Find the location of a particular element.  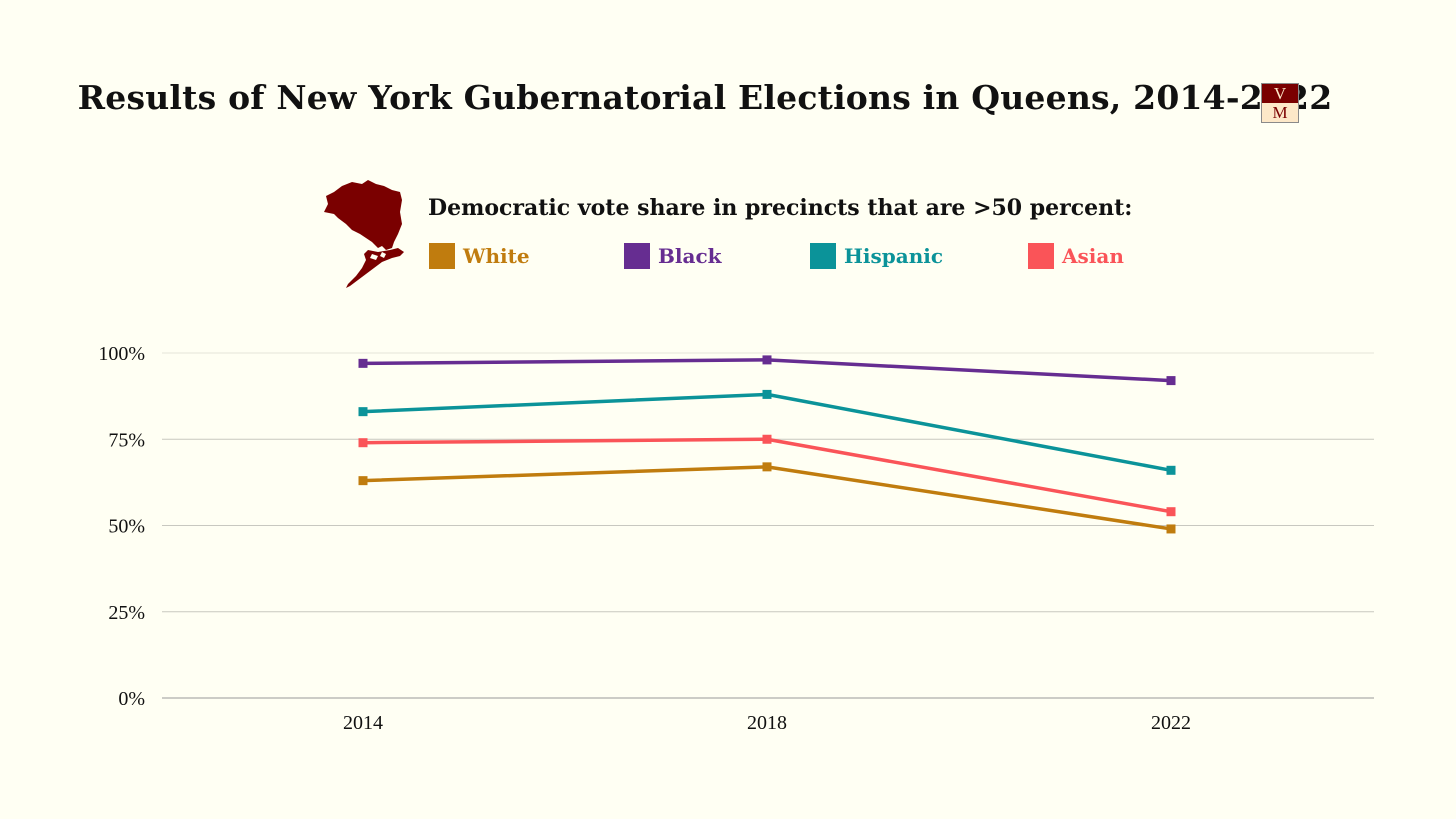

legend-item-black: Black is located at coordinates (673, 256).